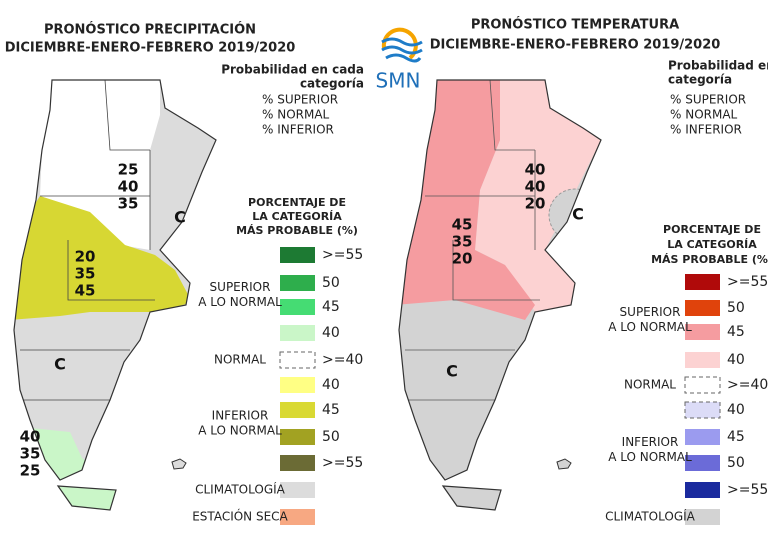 This screenshot has height=540, width=768. I want to click on smn-logo: SMN, so click(399, 60).